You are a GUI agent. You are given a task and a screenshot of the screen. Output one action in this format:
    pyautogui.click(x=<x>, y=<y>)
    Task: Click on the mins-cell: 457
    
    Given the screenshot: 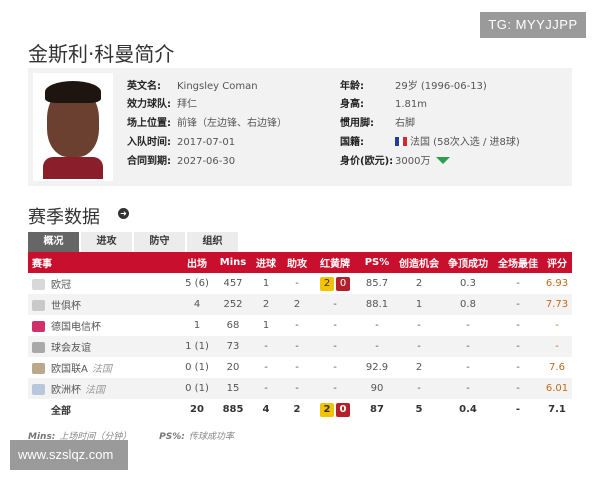 What is the action you would take?
    pyautogui.click(x=233, y=283)
    